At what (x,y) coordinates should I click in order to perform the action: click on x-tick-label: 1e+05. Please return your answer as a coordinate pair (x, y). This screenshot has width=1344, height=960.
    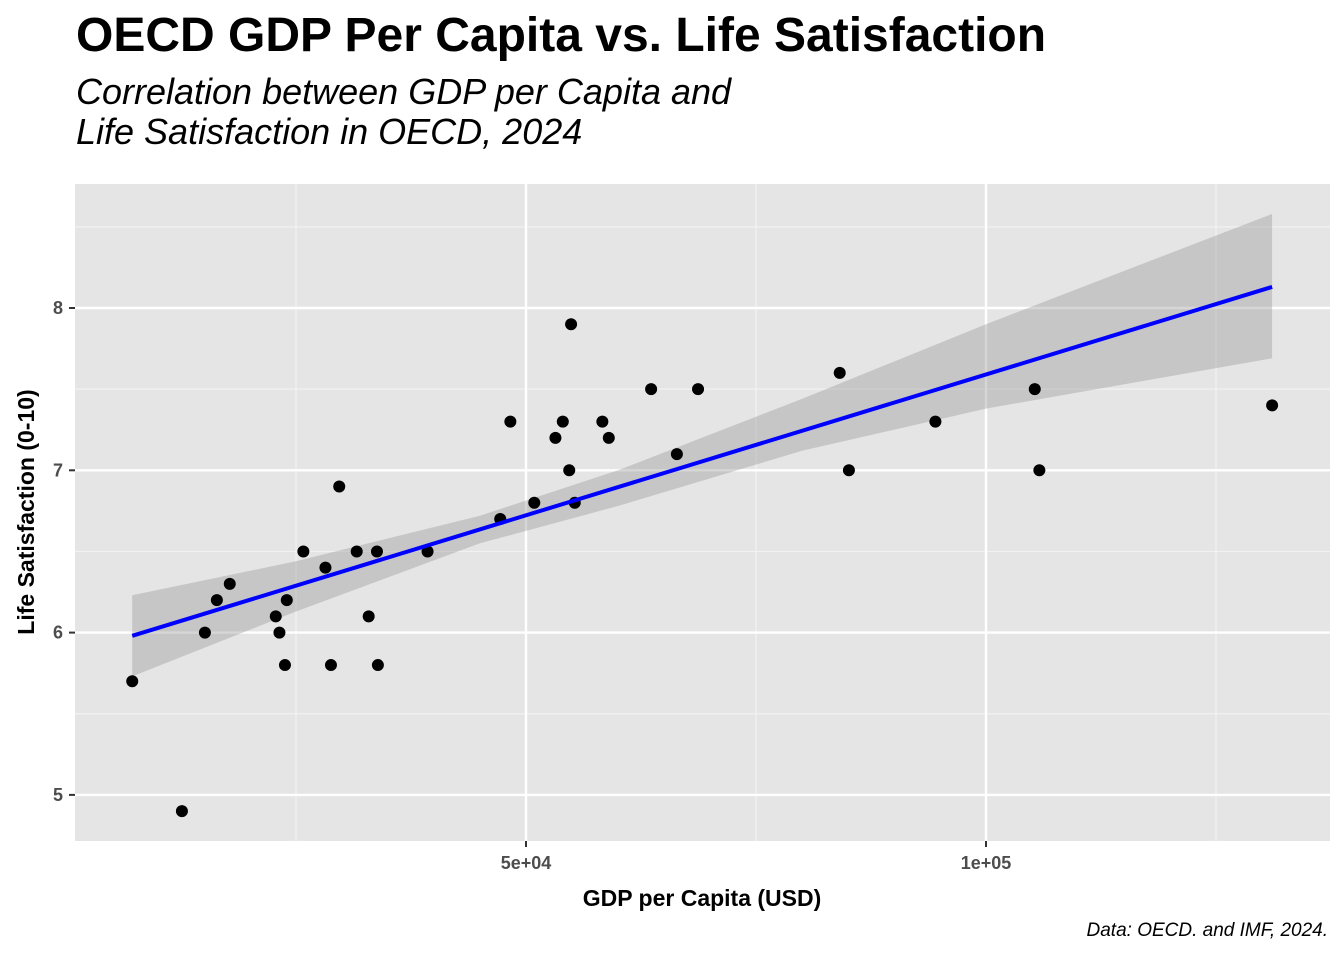
    Looking at the image, I should click on (986, 863).